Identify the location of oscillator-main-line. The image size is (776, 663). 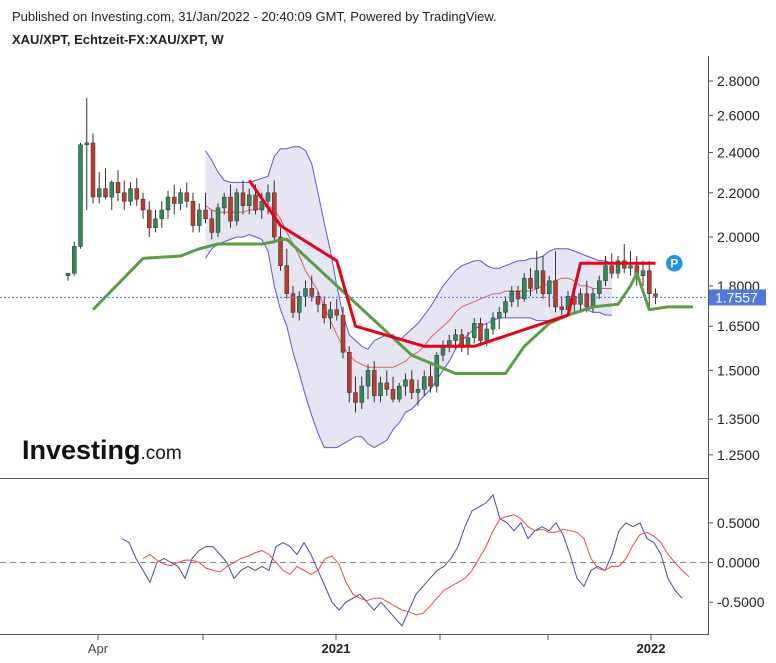
(402, 560).